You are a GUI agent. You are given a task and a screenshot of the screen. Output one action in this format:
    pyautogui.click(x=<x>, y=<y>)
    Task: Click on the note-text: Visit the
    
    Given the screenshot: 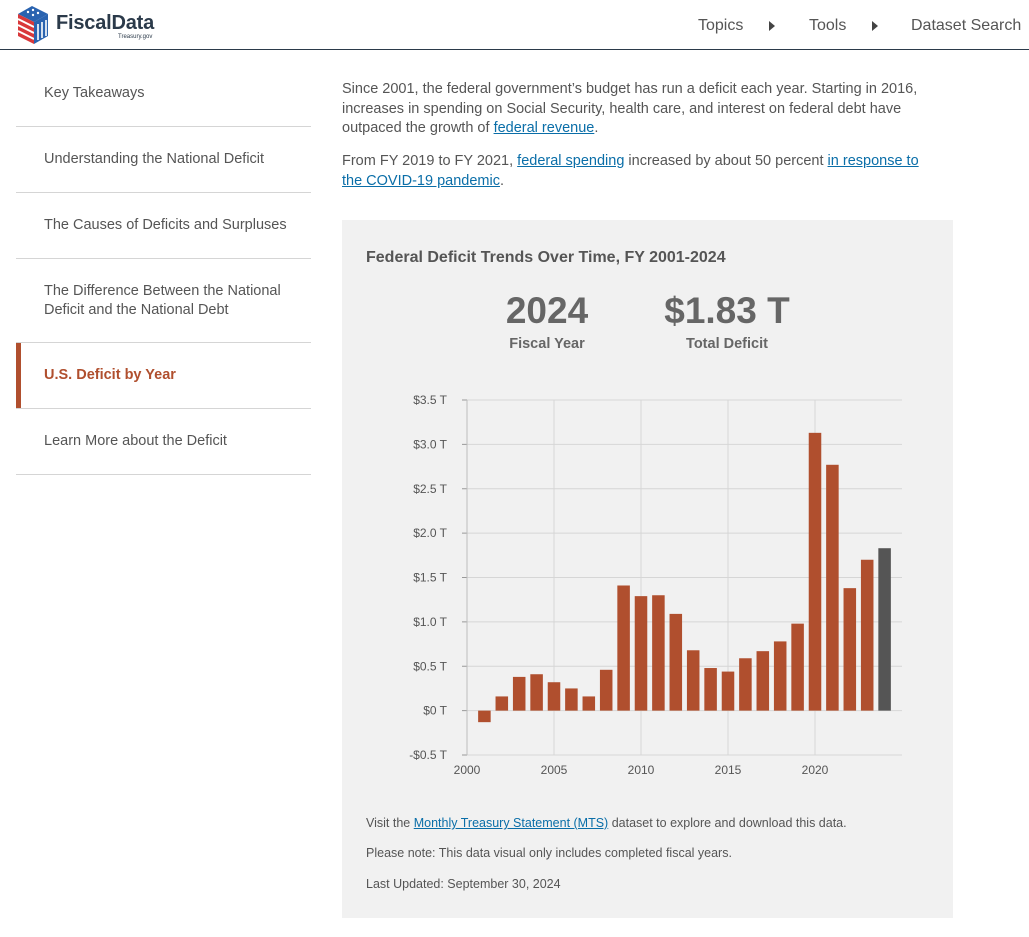 What is the action you would take?
    pyautogui.click(x=390, y=823)
    